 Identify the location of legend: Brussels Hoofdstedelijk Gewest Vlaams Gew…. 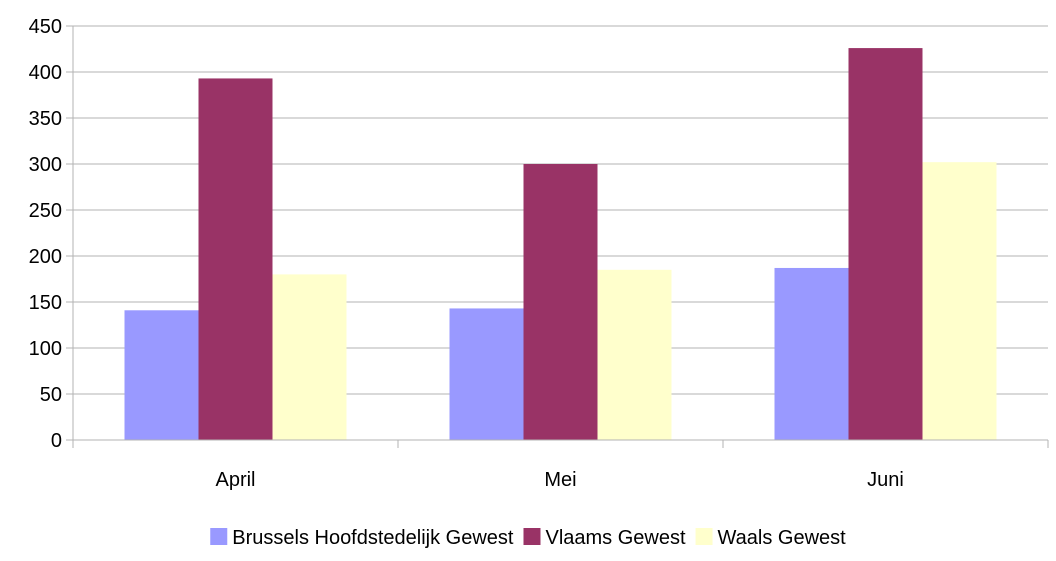
(528, 538).